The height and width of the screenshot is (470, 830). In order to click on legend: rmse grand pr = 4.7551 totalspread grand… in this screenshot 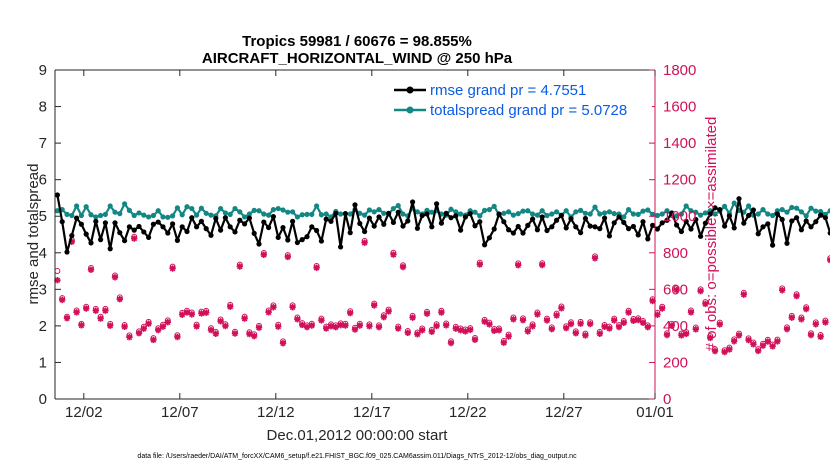, I will do `click(519, 98)`.